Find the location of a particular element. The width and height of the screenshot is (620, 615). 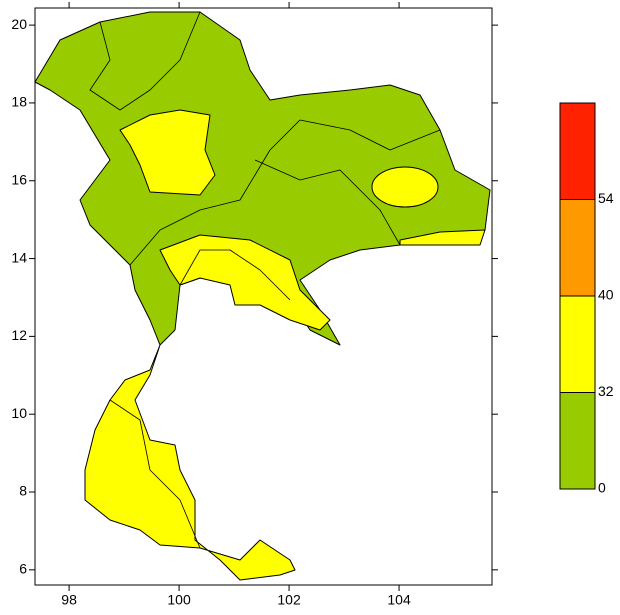

x-tick-label: 100 is located at coordinates (179, 600).